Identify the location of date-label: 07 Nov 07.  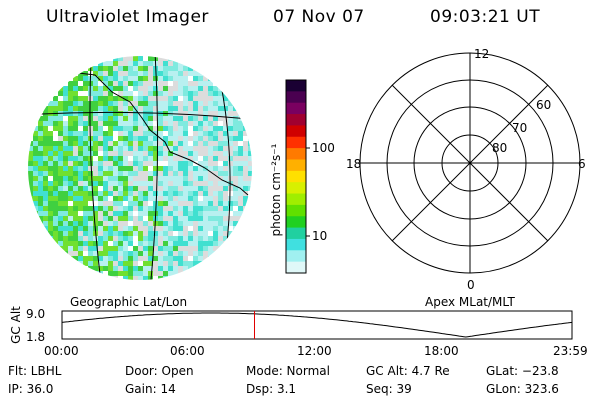
(319, 17).